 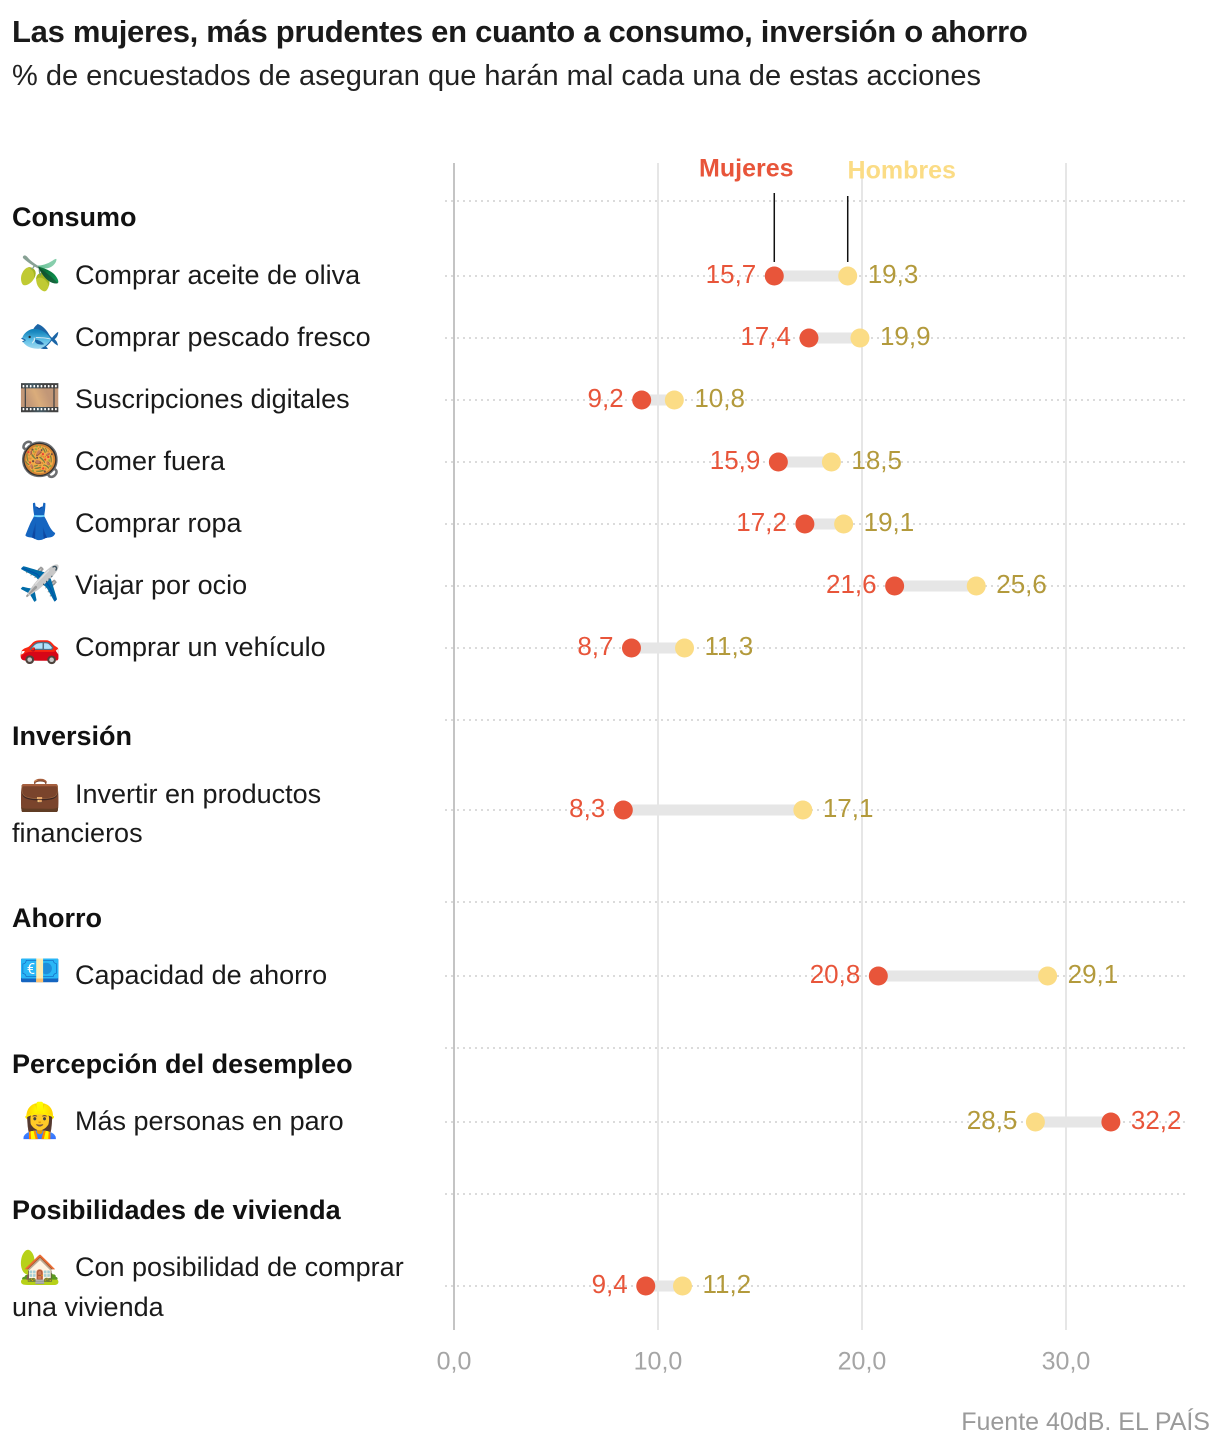 I want to click on mujeres-value-label: 17,4, so click(x=765, y=336).